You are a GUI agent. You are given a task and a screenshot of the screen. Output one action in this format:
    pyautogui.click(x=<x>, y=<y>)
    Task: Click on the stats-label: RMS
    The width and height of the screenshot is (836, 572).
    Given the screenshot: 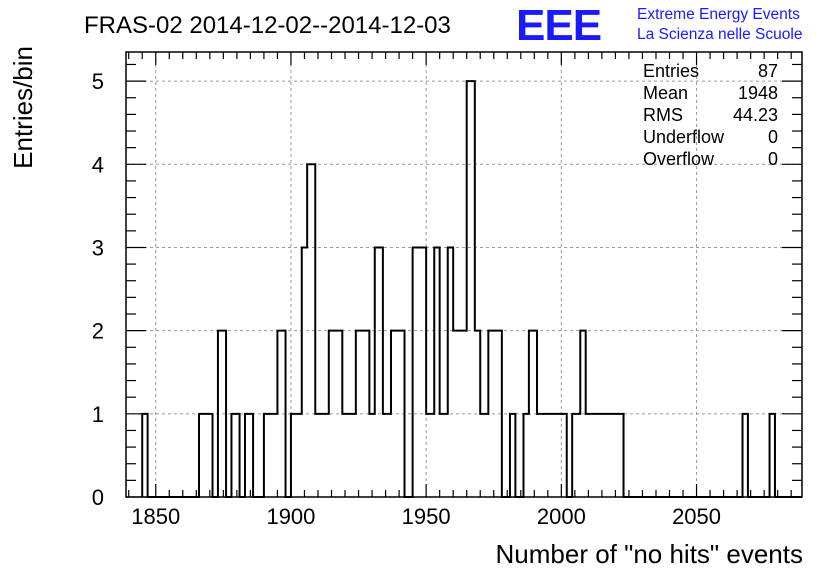 What is the action you would take?
    pyautogui.click(x=663, y=115)
    